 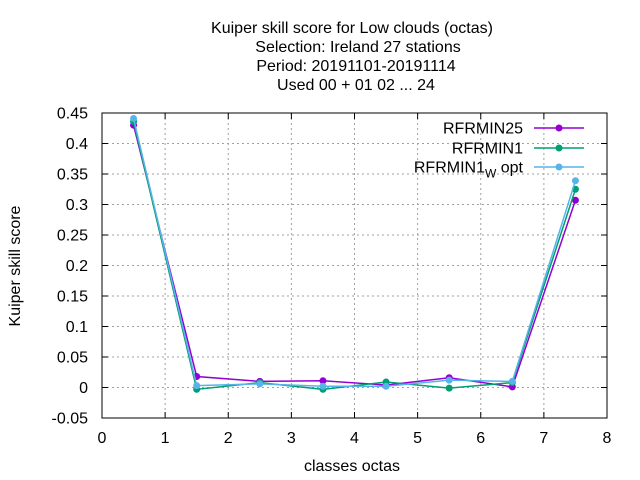 What do you see at coordinates (355, 66) in the screenshot?
I see `title-line-3: Period: 20191101-20191114` at bounding box center [355, 66].